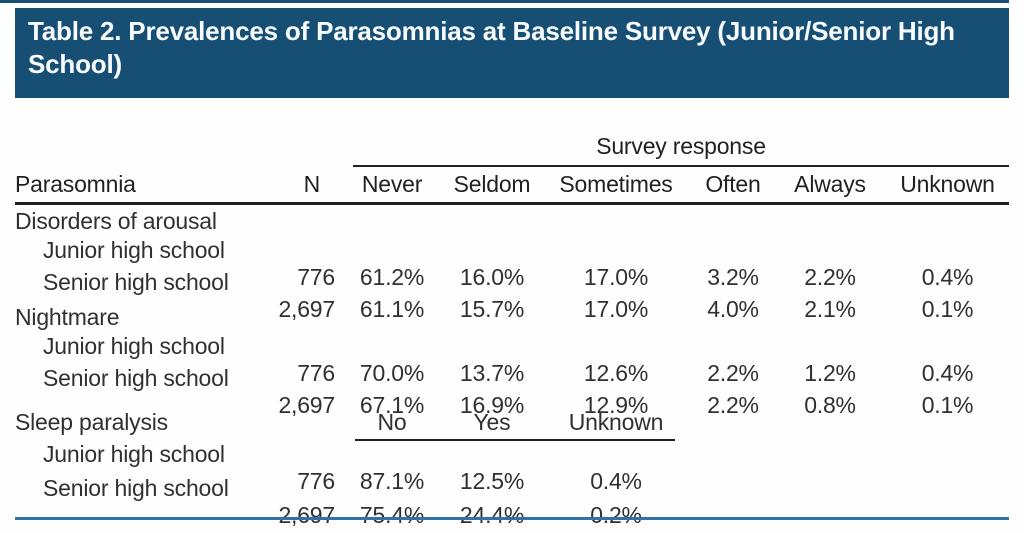  I want to click on column-header-seldom: Seldom, so click(492, 183).